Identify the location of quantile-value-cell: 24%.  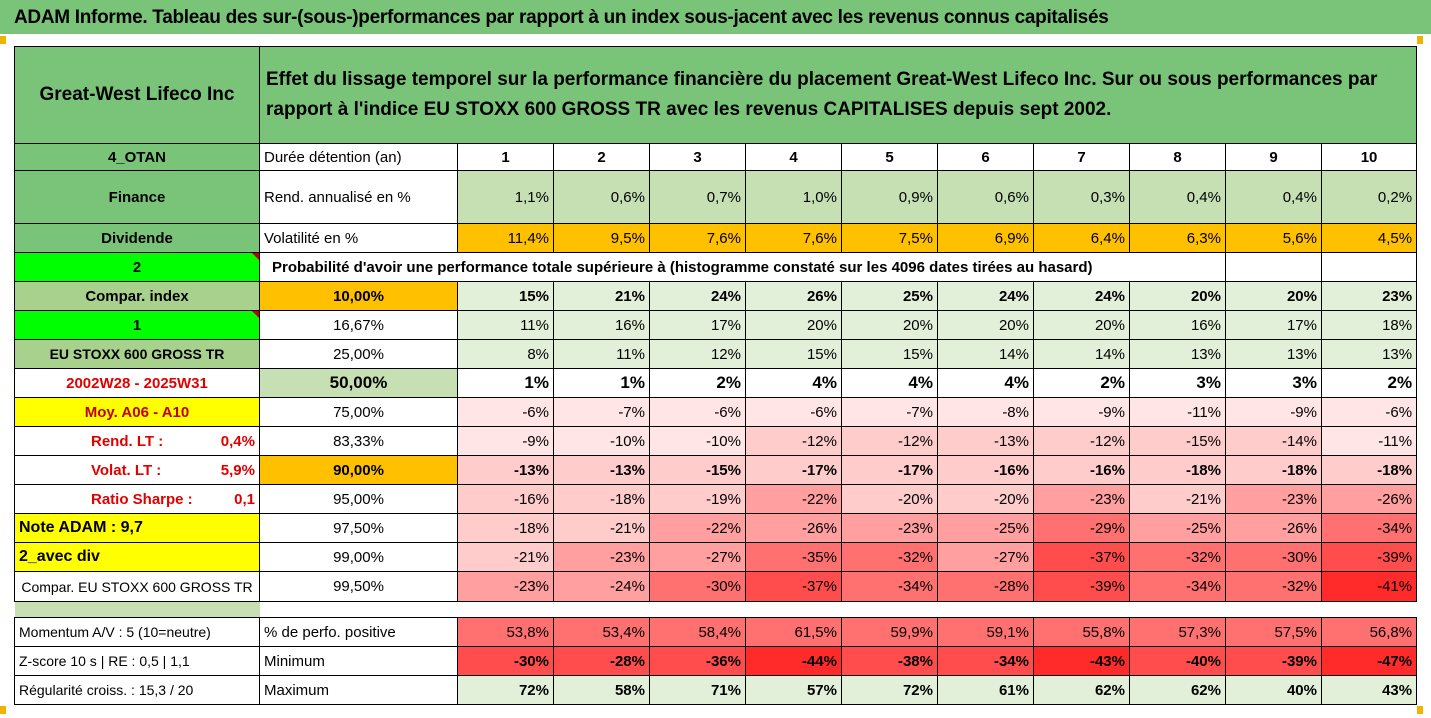
(697, 296).